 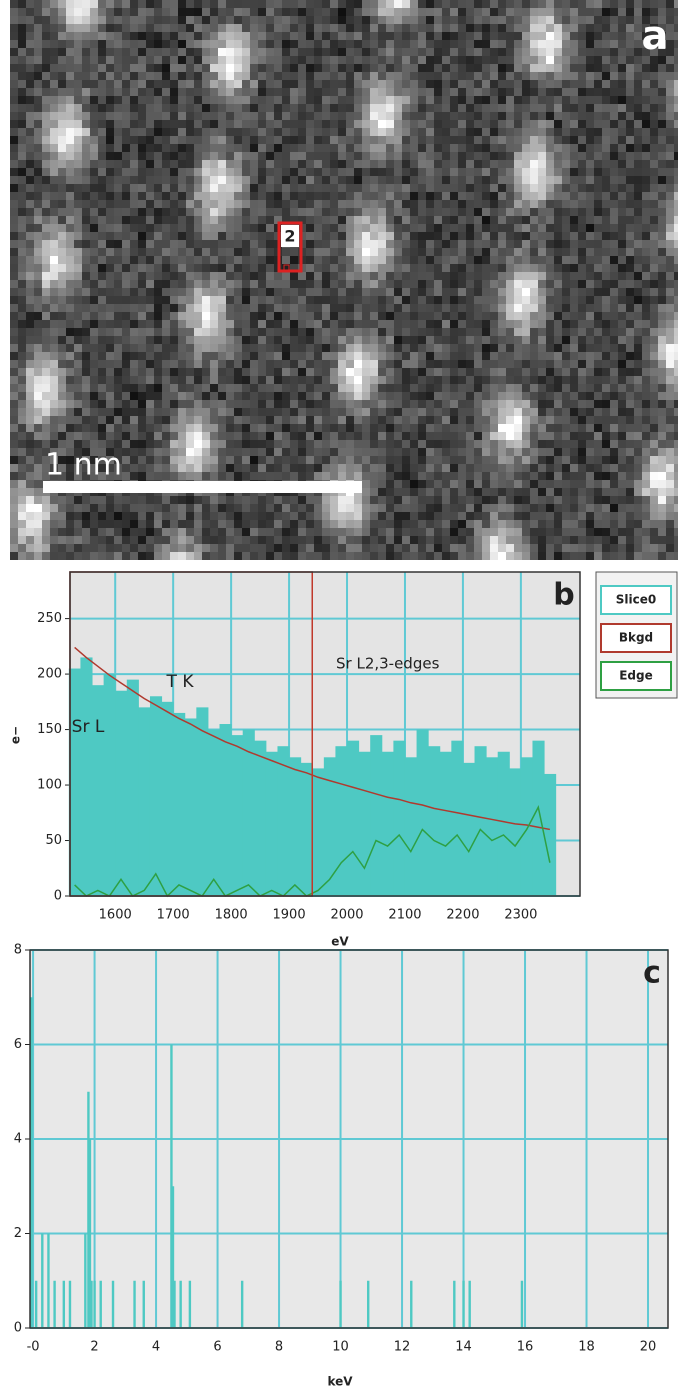 I want to click on y-tick-label: 100, so click(x=49, y=785).